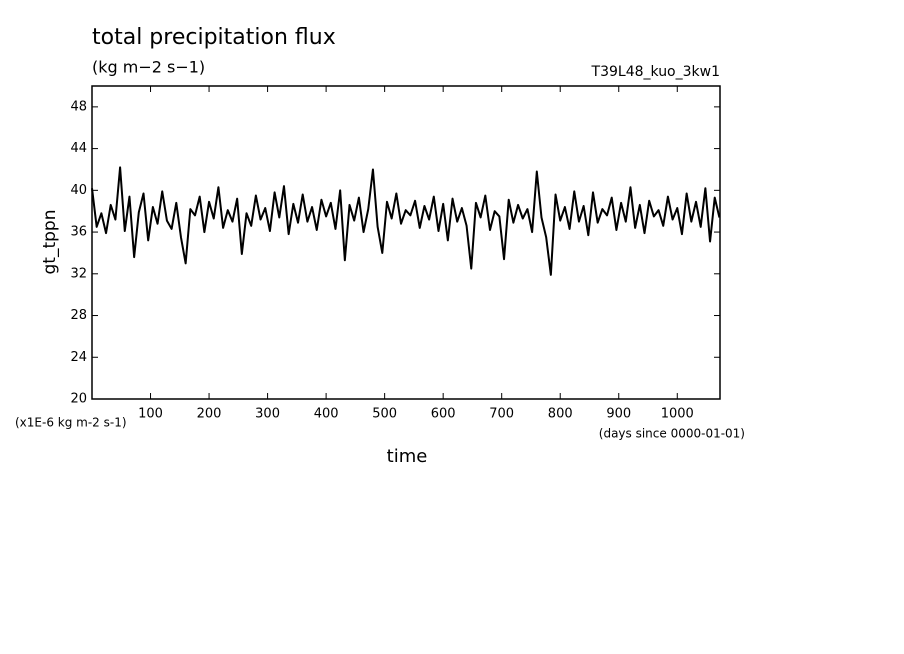 The image size is (904, 654). I want to click on x-unit-label: (days since 0000-01-01), so click(672, 434).